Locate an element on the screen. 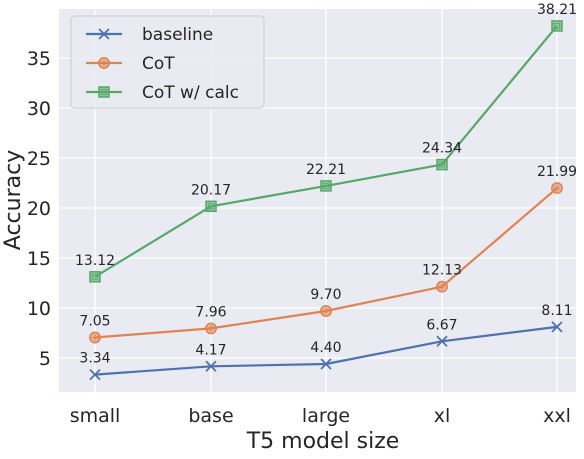 This screenshot has width=584, height=459. data-label: 38.21 is located at coordinates (557, 10).